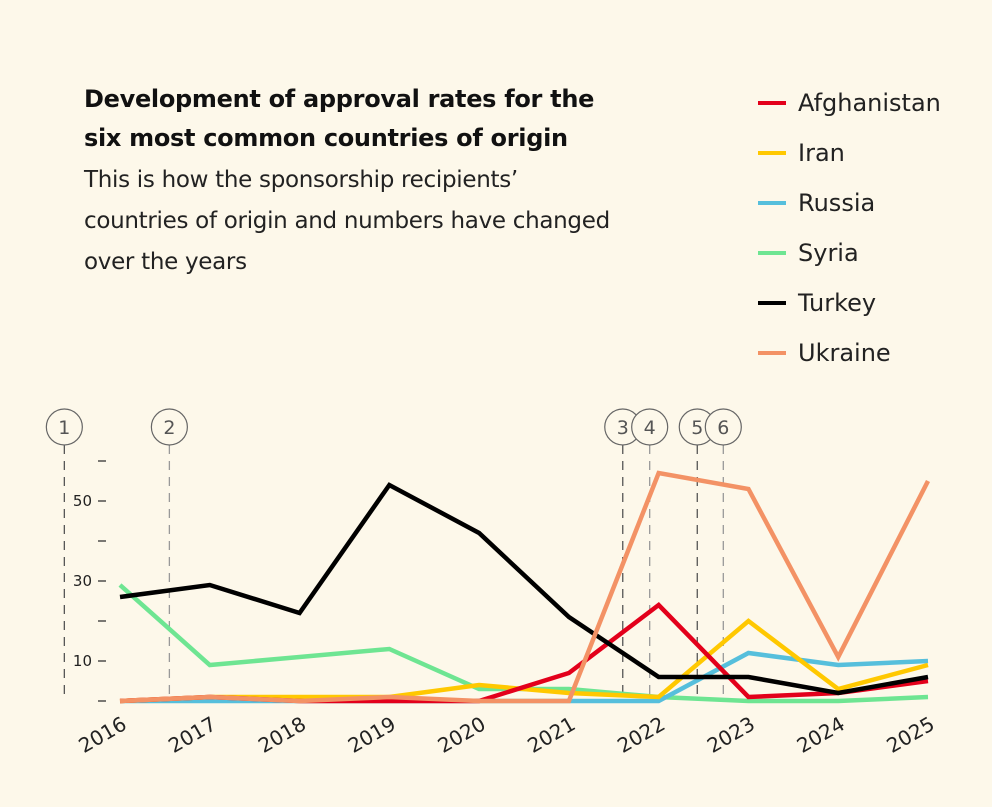 The width and height of the screenshot is (992, 807). I want to click on x-tick-label: 2018, so click(282, 735).